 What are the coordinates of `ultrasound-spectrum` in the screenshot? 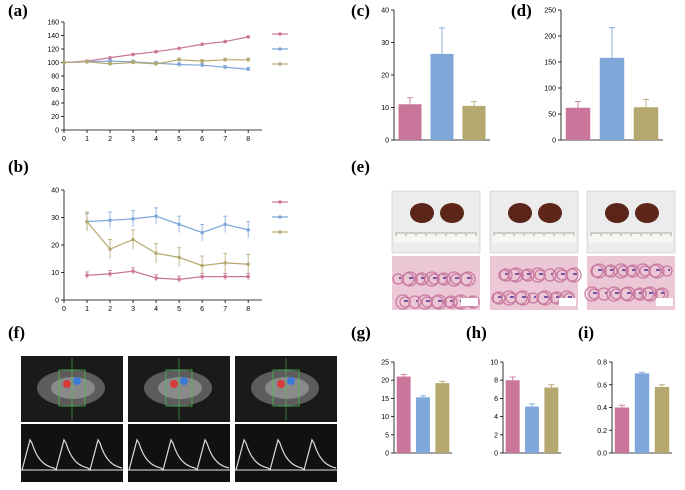 It's located at (72, 453).